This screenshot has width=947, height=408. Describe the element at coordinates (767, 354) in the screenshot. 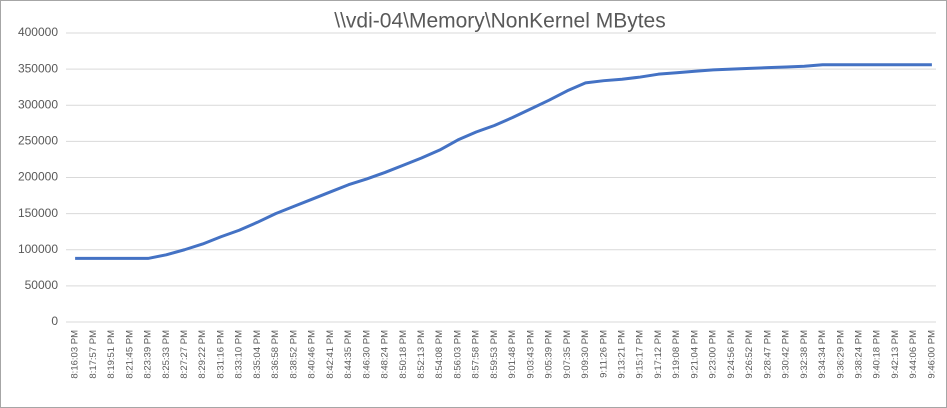

I see `x-tick-label: 9:28:47 PM` at that location.